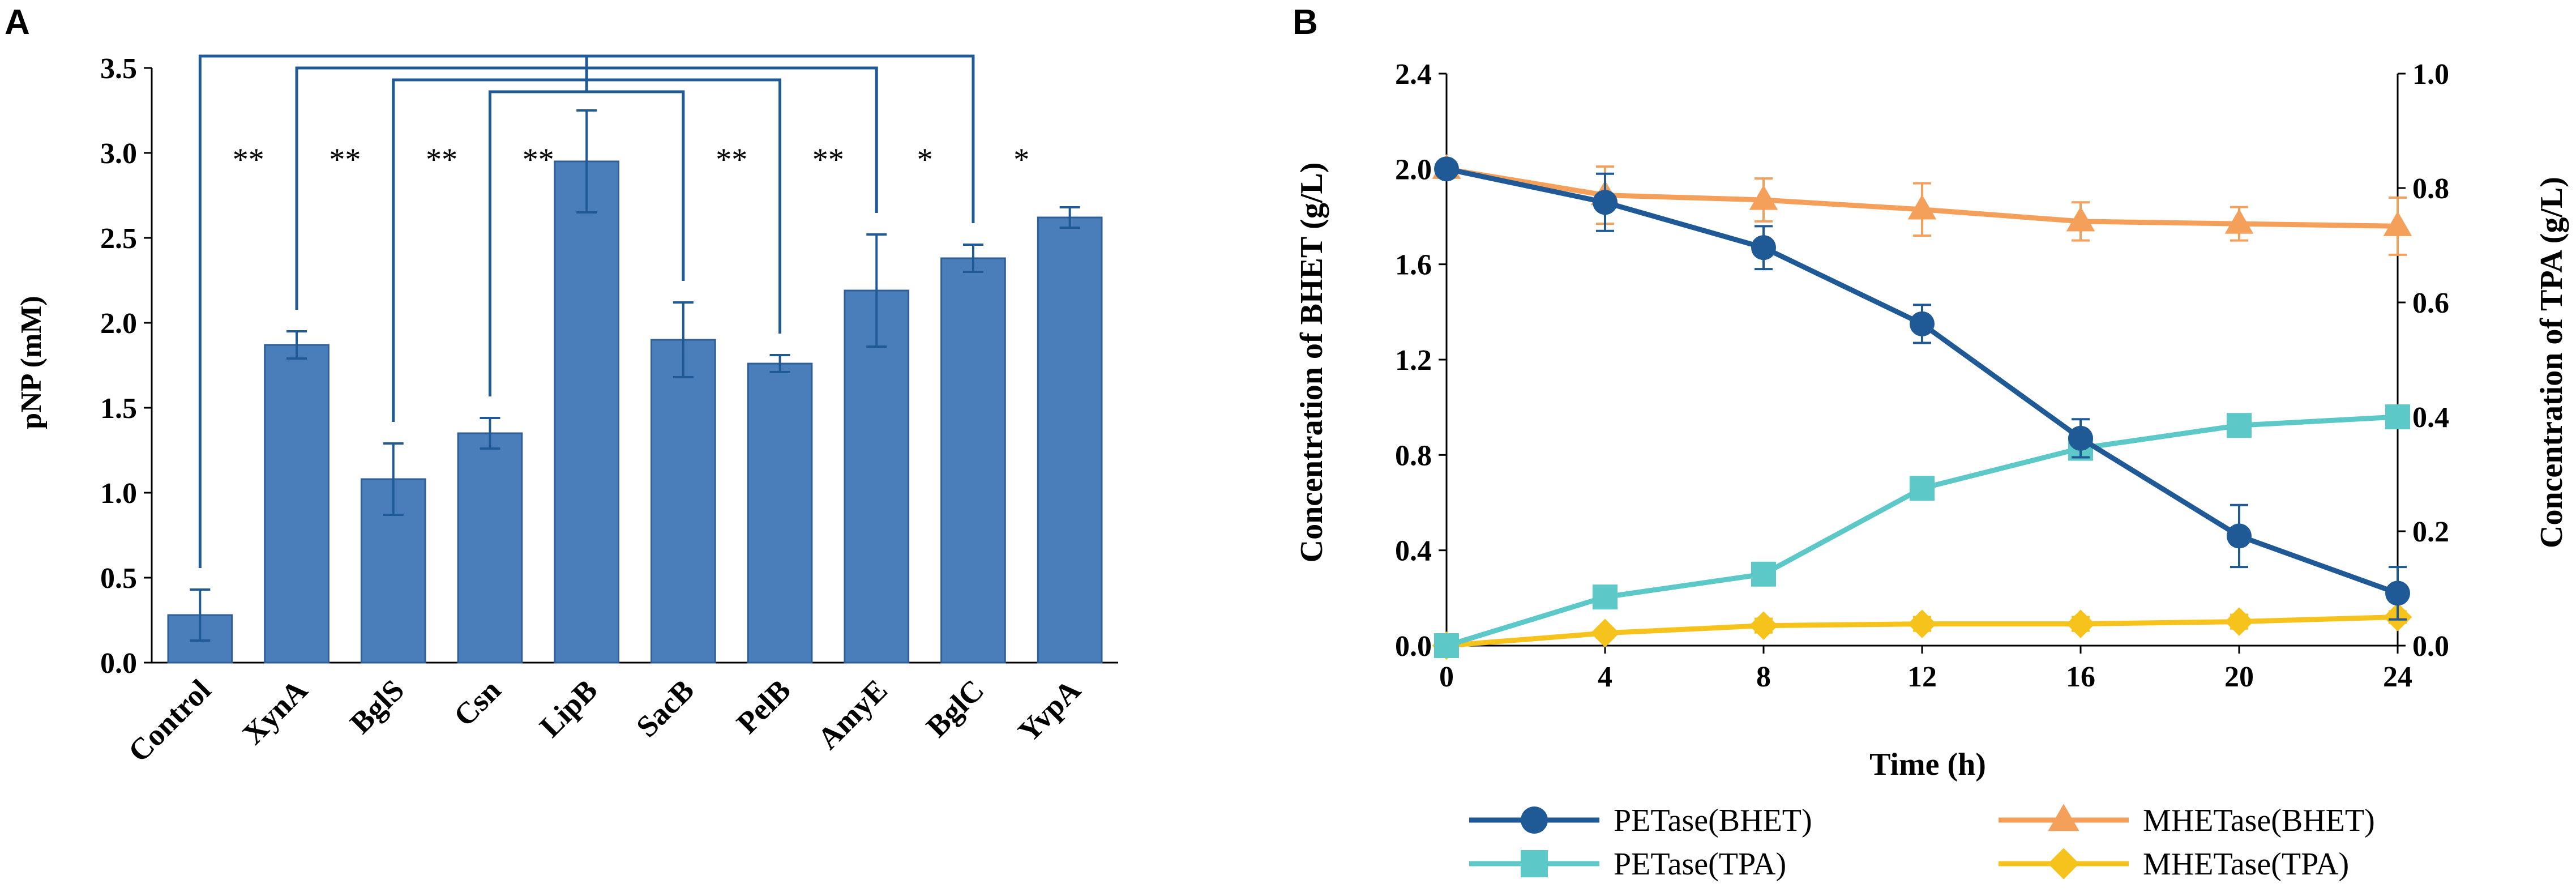 This screenshot has width=2576, height=892. What do you see at coordinates (118, 493) in the screenshot?
I see `y-tick-label: 1.0` at bounding box center [118, 493].